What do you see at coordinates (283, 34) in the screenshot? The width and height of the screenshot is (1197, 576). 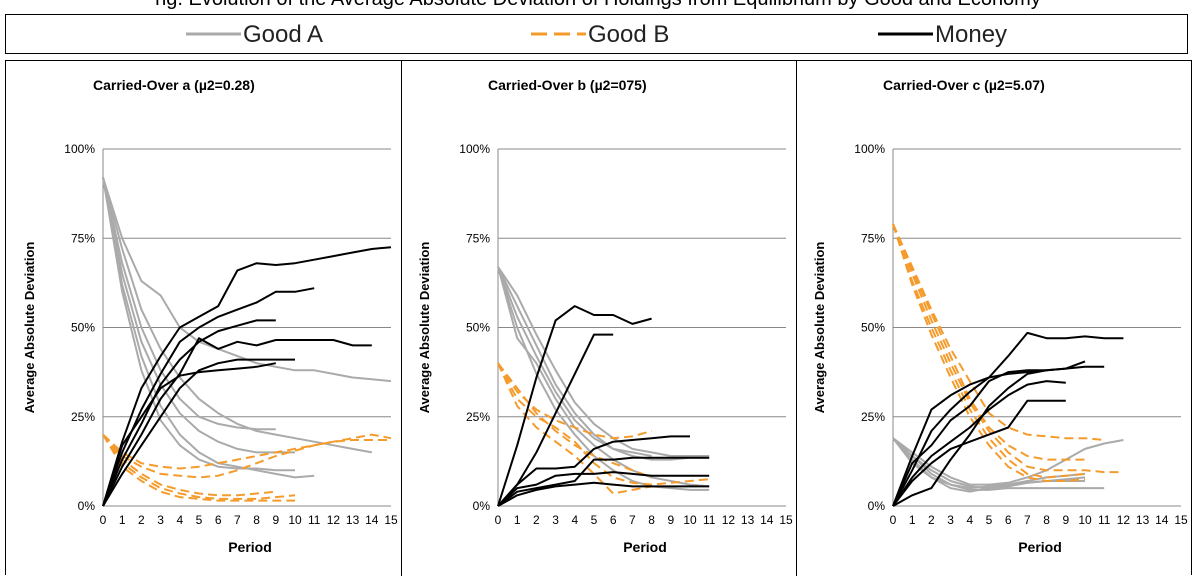 I see `legend-label-good-a: Good A` at bounding box center [283, 34].